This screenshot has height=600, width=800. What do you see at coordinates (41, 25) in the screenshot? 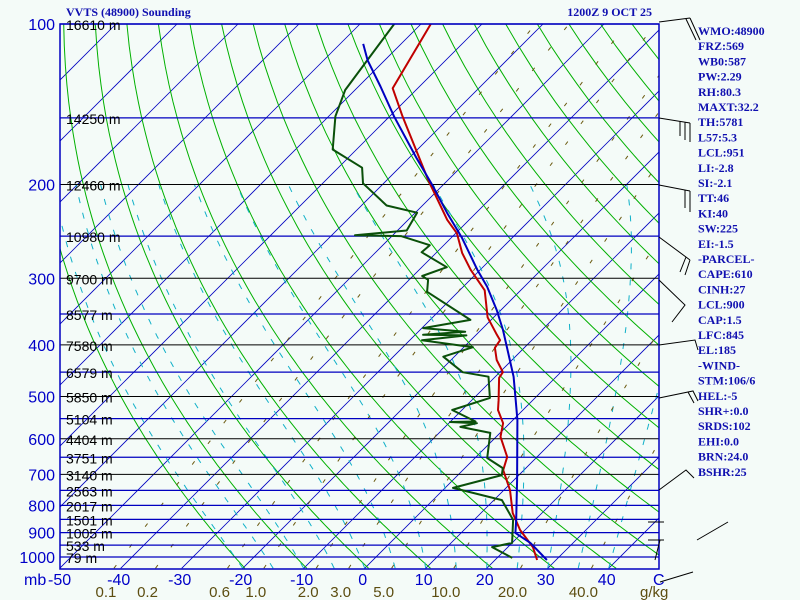
I see `pressure-tick-label: 100` at bounding box center [41, 25].